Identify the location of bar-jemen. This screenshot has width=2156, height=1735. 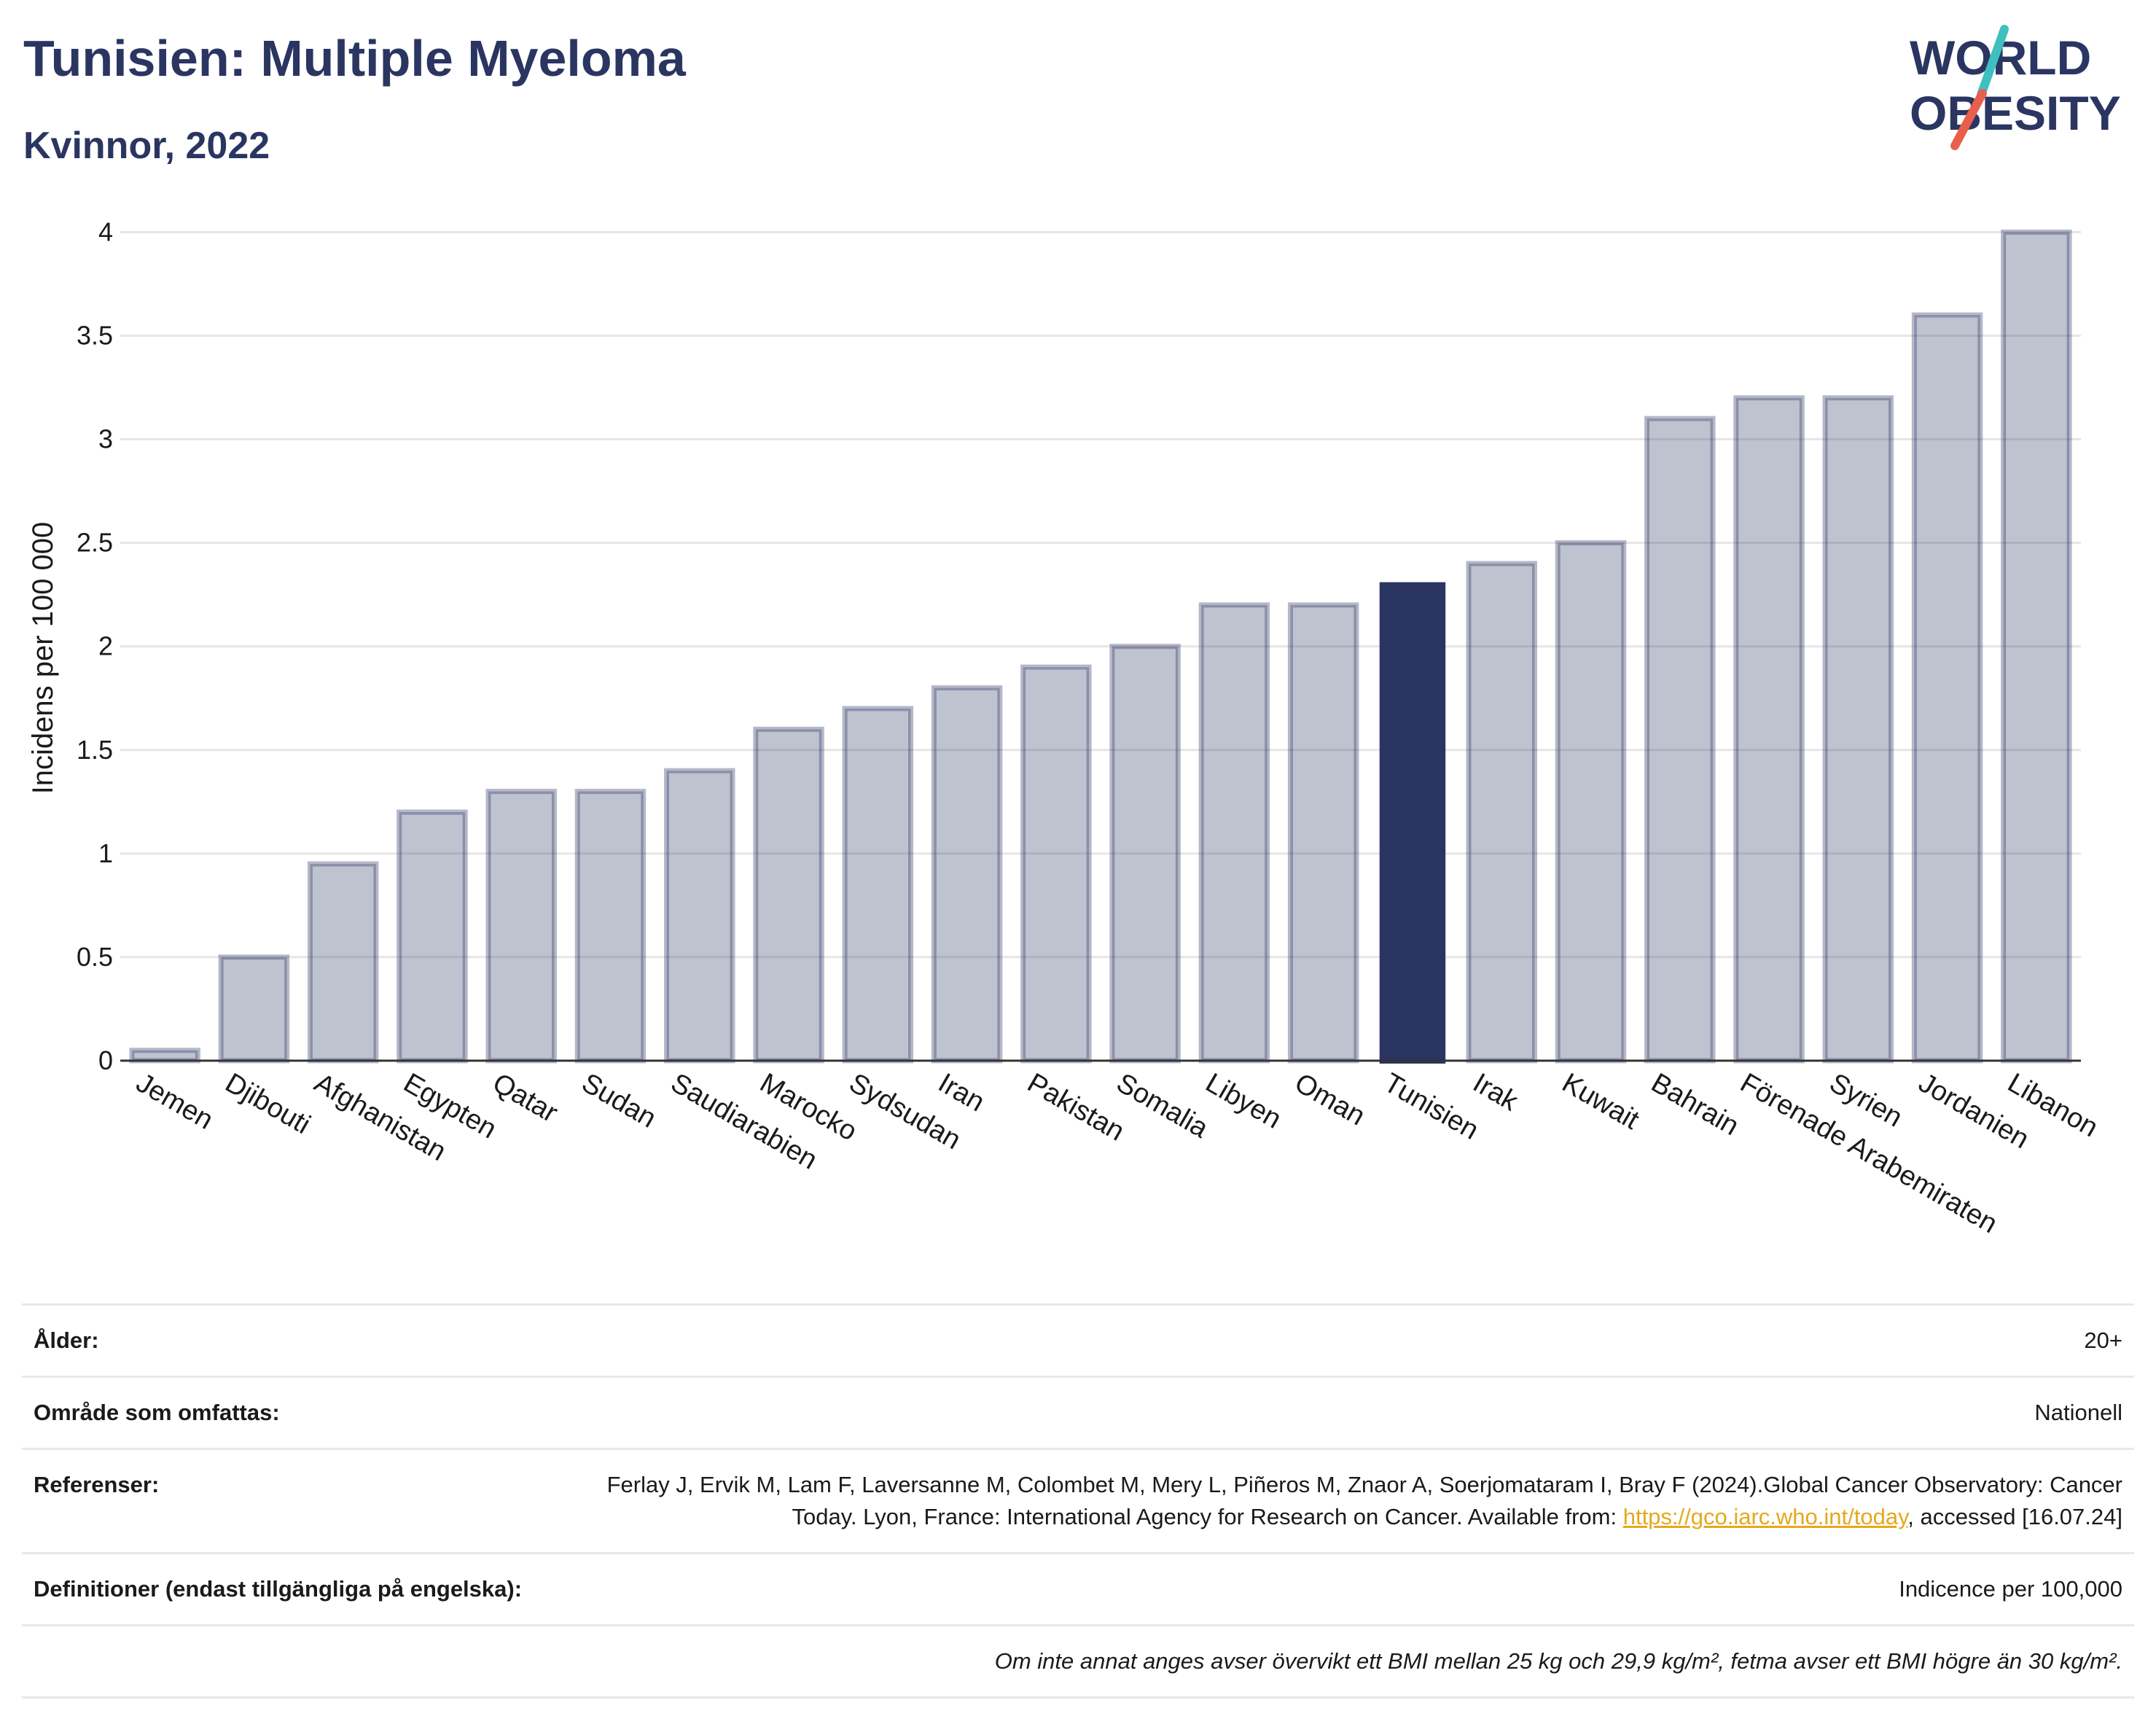
(165, 1056).